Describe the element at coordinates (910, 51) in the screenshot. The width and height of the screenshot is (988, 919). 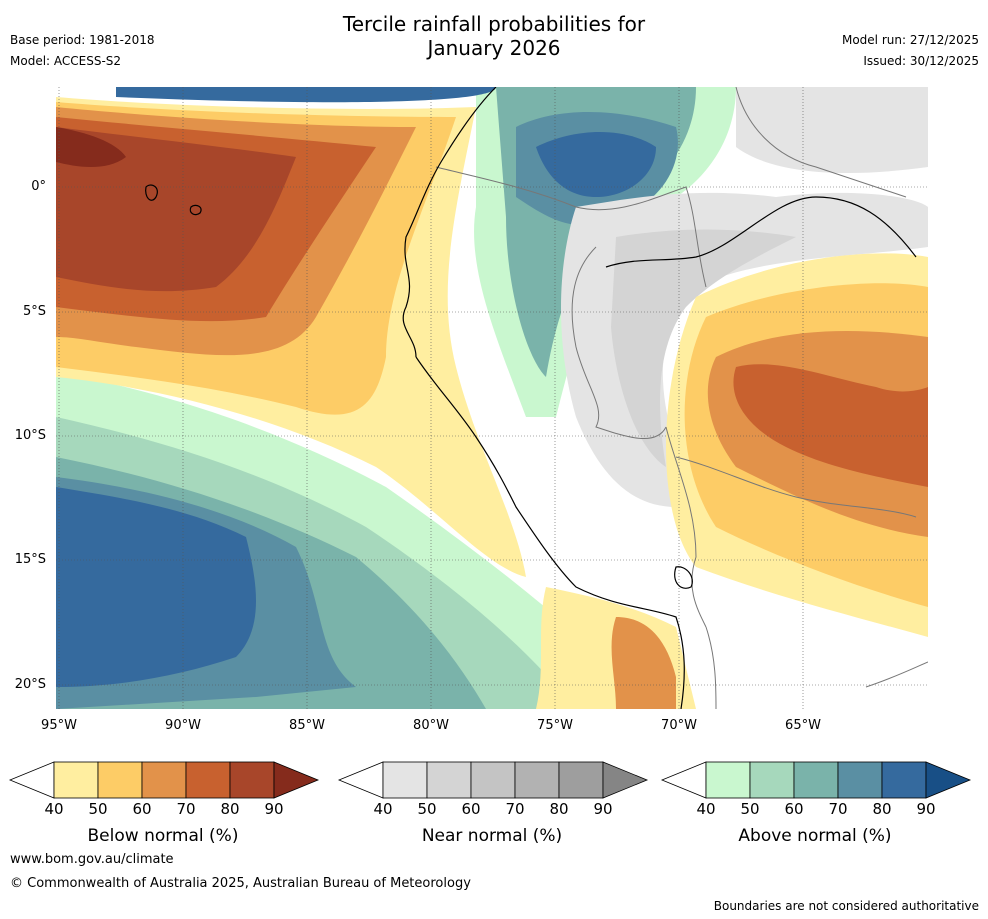
I see `meta-right: Model run: 27/12/2025 Issued: 30/12/2025` at that location.